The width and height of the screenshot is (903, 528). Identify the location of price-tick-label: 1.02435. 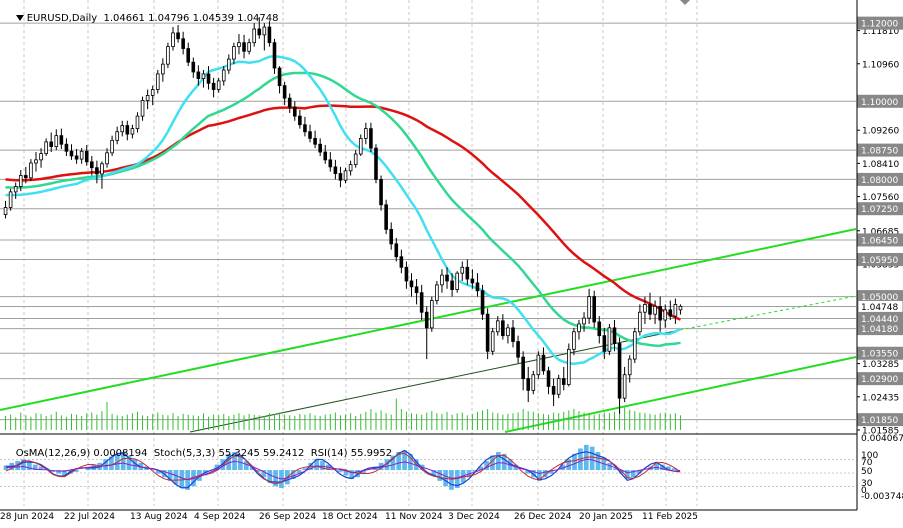
(880, 398).